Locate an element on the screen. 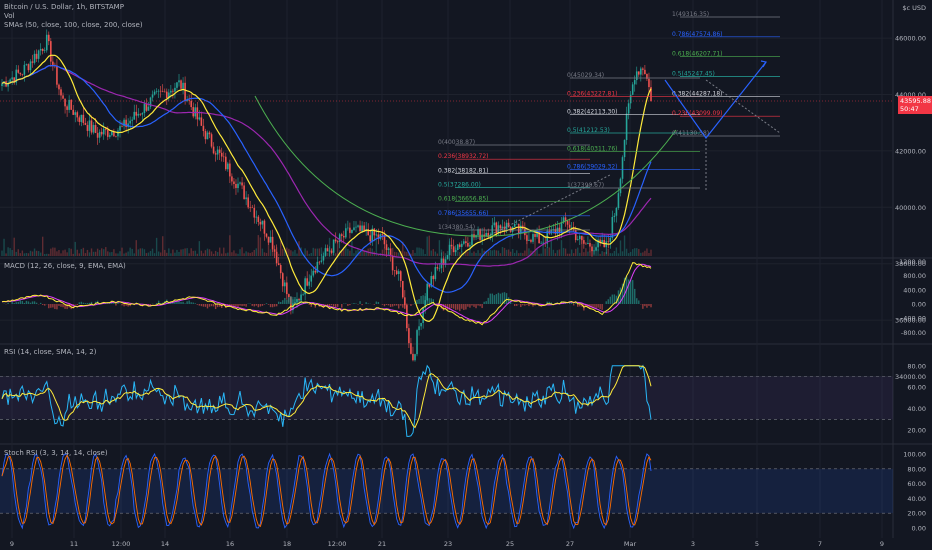  stoch-legend: Stoch RSI (3, 3, 14, 14, close) is located at coordinates (56, 453).